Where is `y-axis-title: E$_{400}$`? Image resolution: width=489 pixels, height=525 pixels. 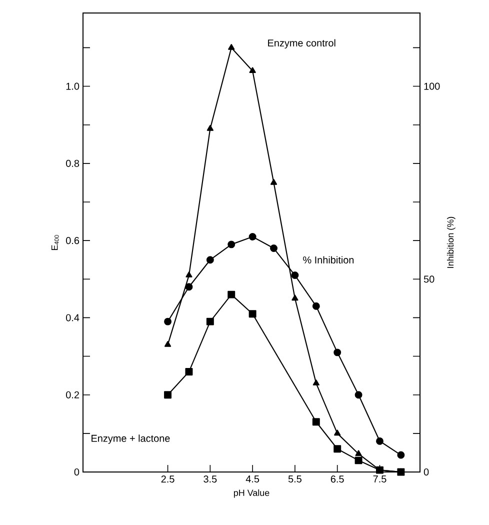 y-axis-title: E$_{400}$ is located at coordinates (55, 242).